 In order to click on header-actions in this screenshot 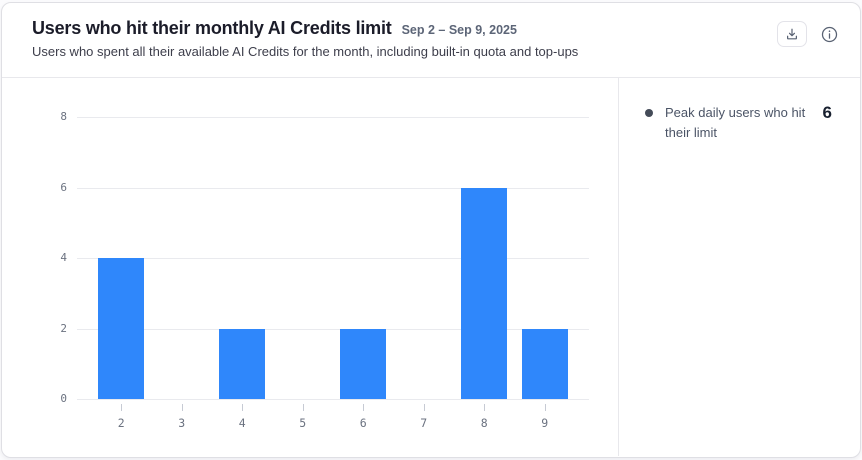, I will do `click(807, 34)`.